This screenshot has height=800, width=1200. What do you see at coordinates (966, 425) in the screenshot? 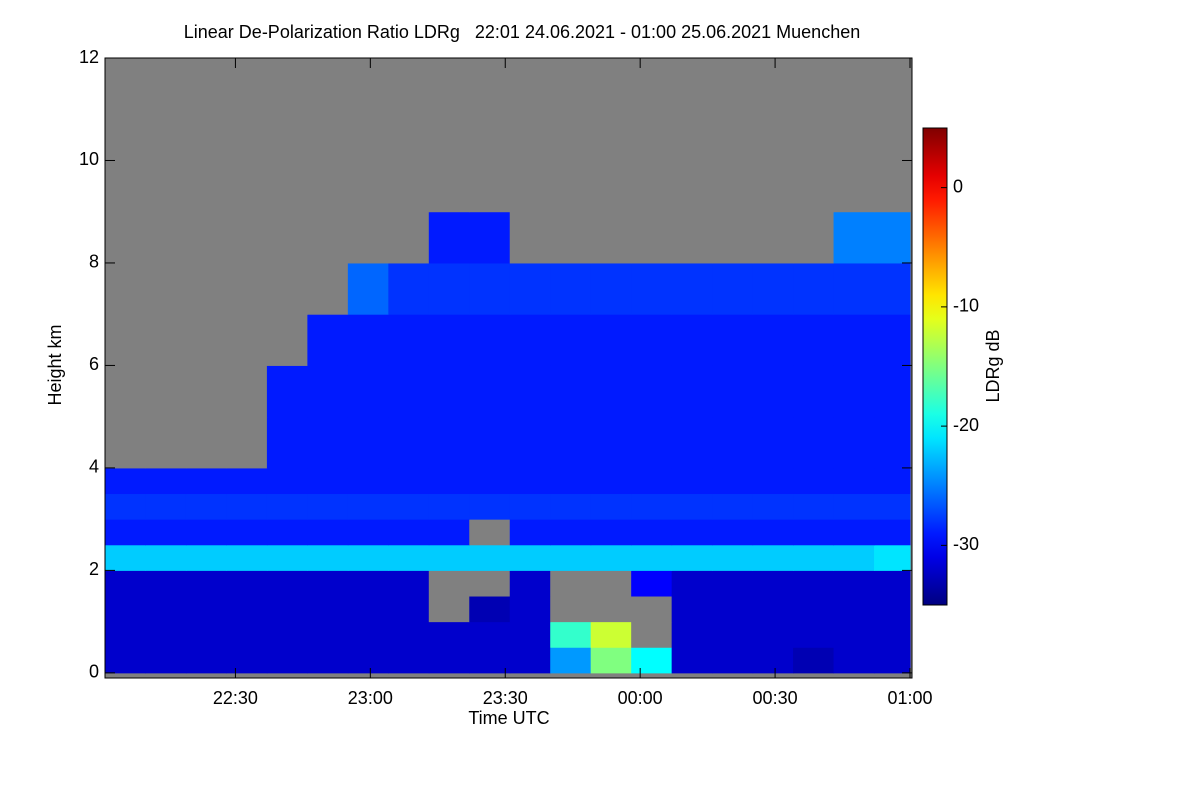
I see `colorbar-tick-label: -20` at bounding box center [966, 425].